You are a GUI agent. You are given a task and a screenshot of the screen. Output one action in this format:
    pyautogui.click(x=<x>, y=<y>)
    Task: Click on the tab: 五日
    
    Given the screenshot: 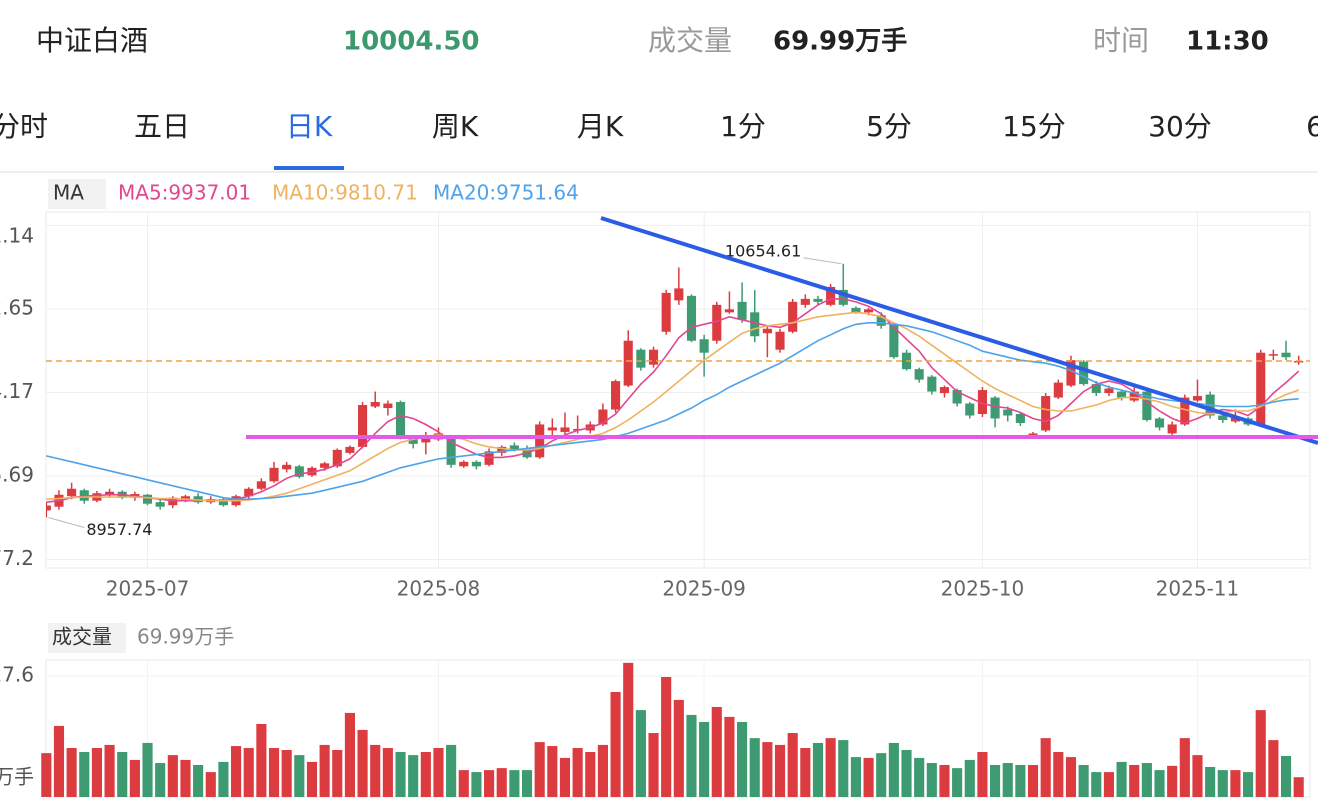 What is the action you would take?
    pyautogui.click(x=162, y=126)
    